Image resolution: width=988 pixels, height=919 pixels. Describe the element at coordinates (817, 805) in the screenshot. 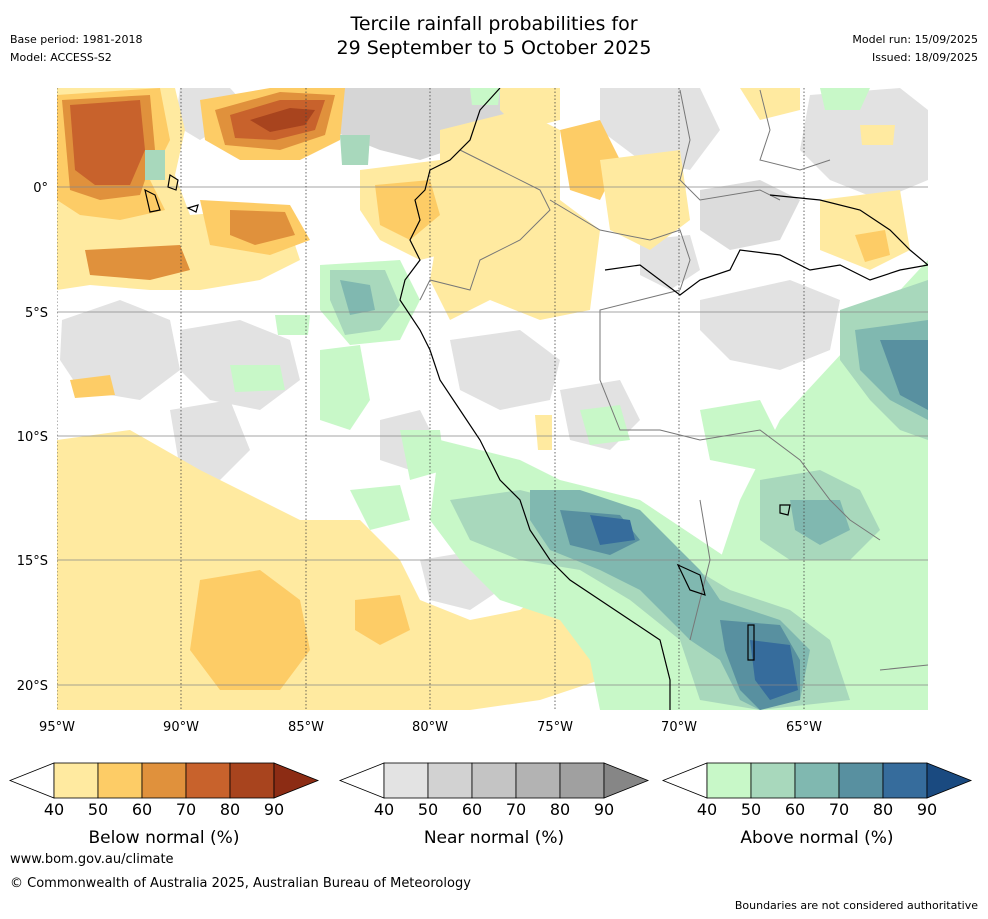

I see `colorbar-3: 40 50 60 70 80 90 Above normal (%)` at that location.